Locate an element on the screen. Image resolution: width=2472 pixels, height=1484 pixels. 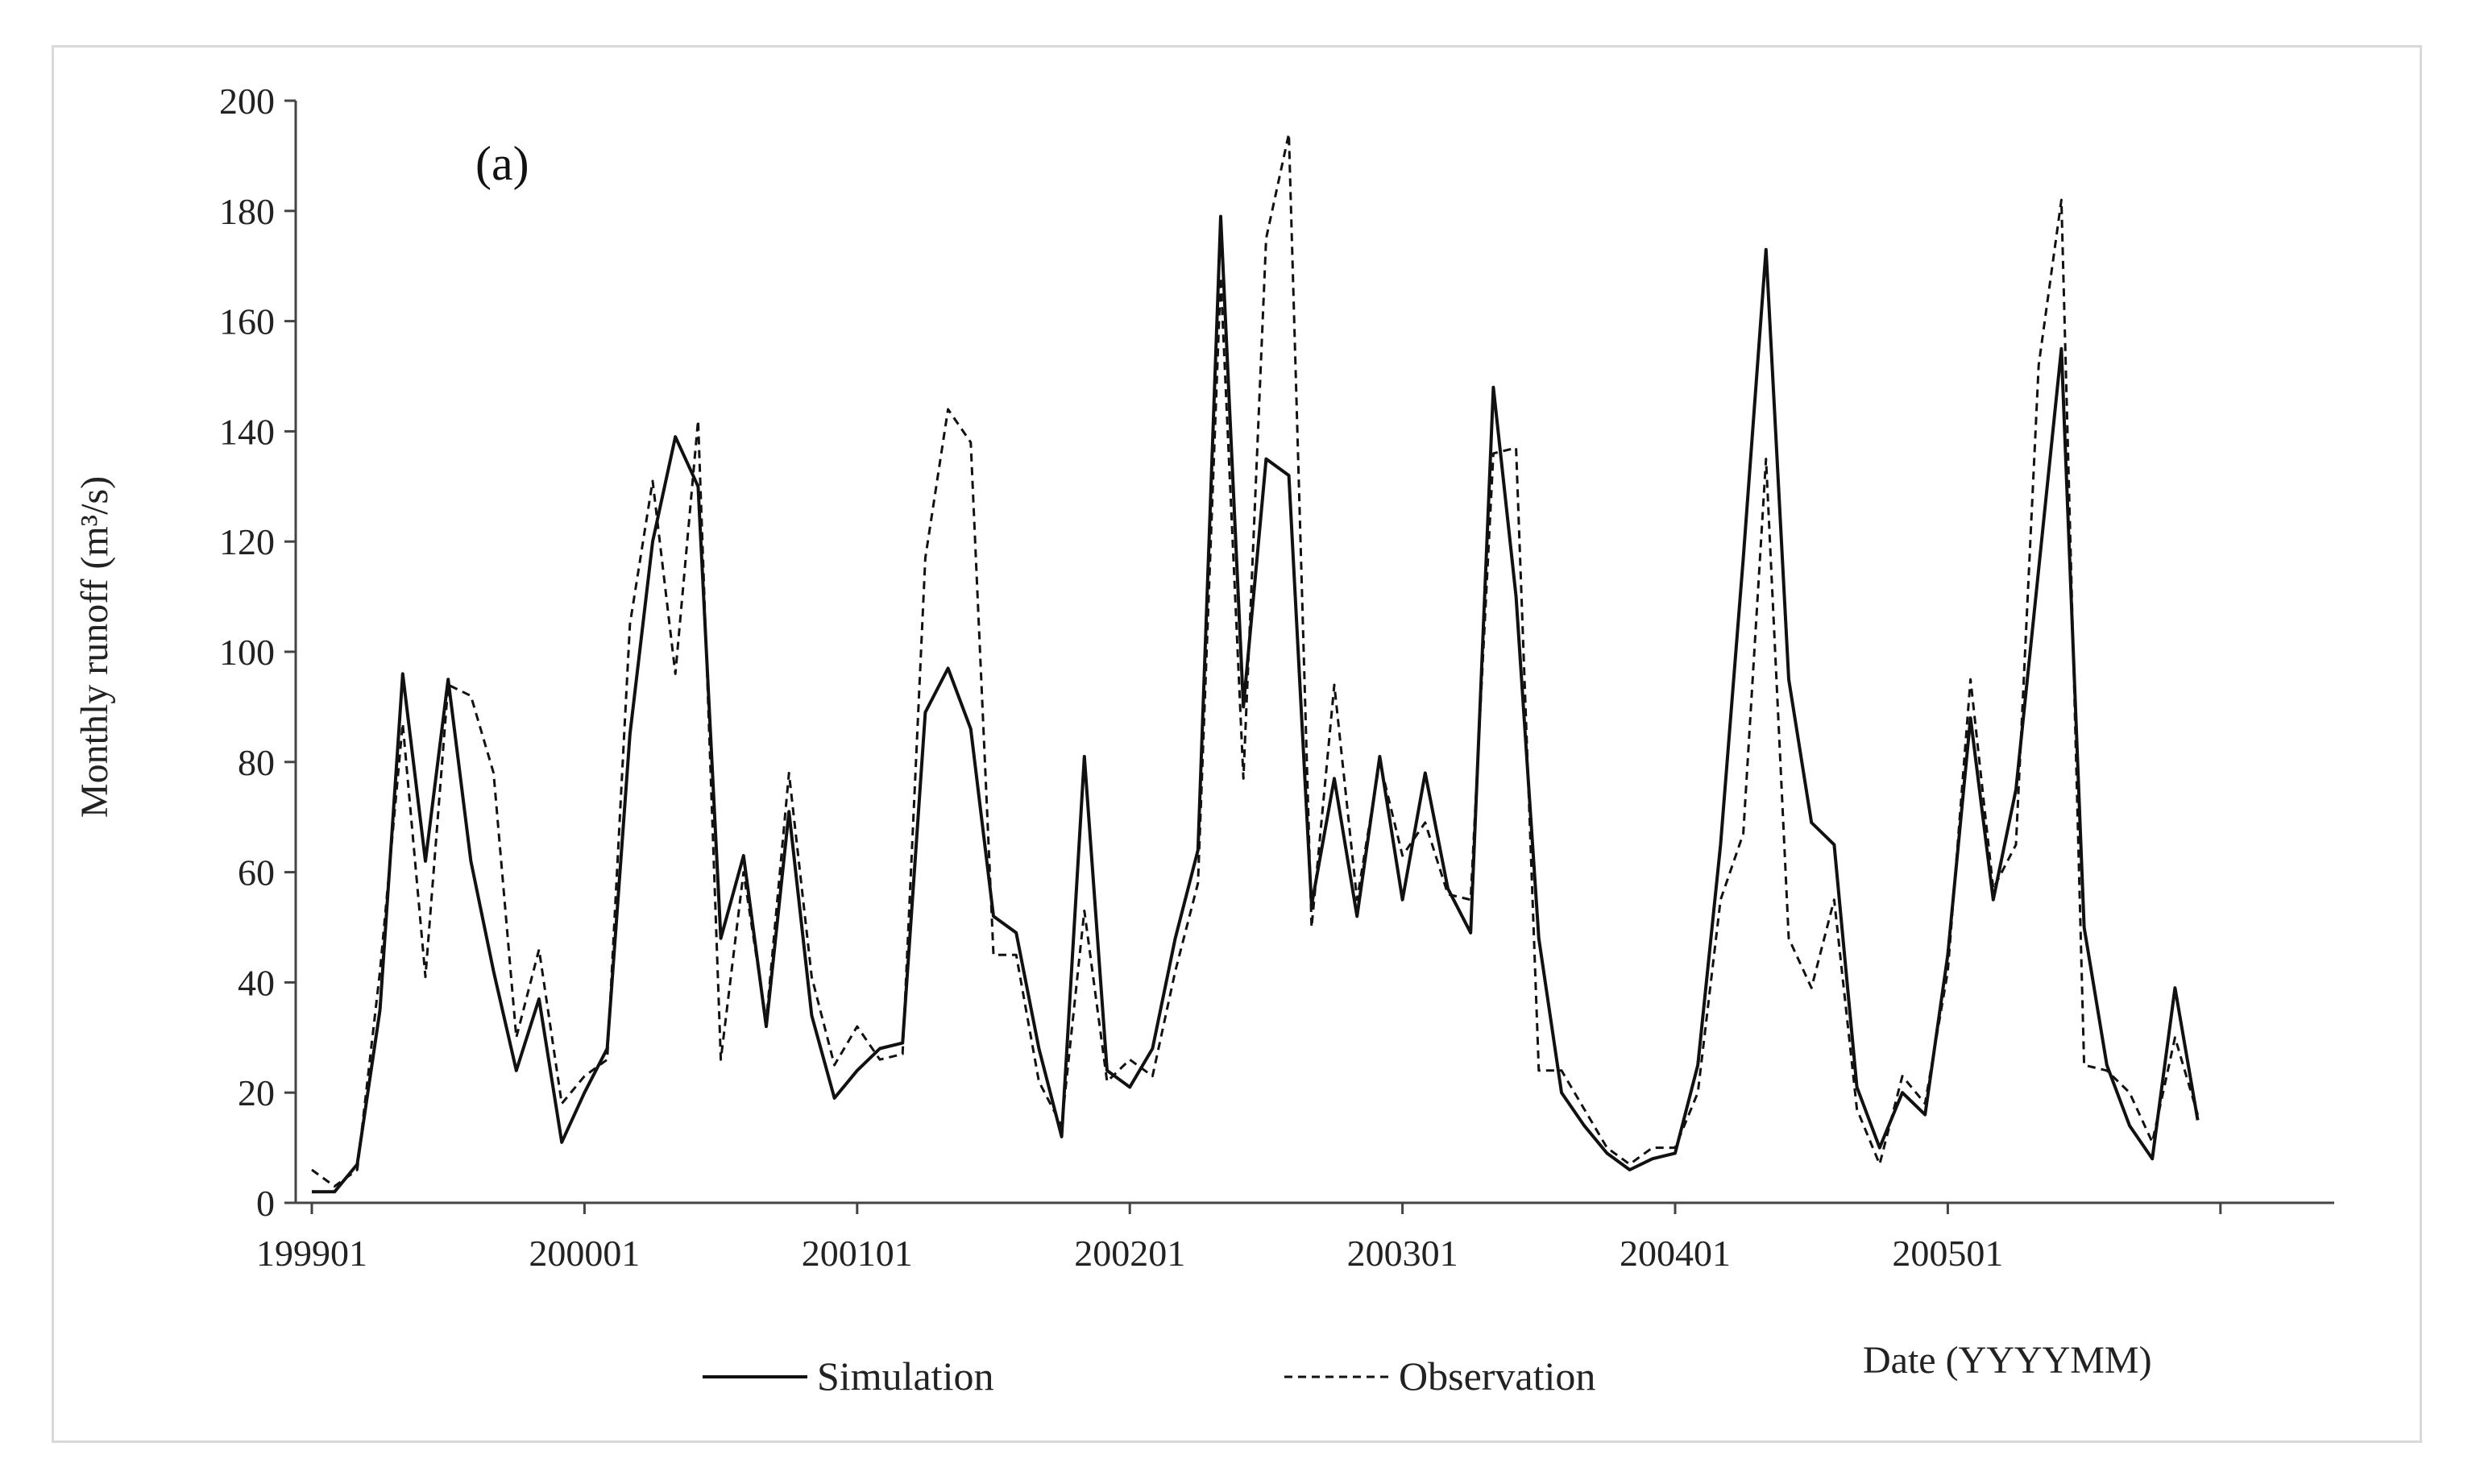
y-tick-label: 200 is located at coordinates (247, 101).